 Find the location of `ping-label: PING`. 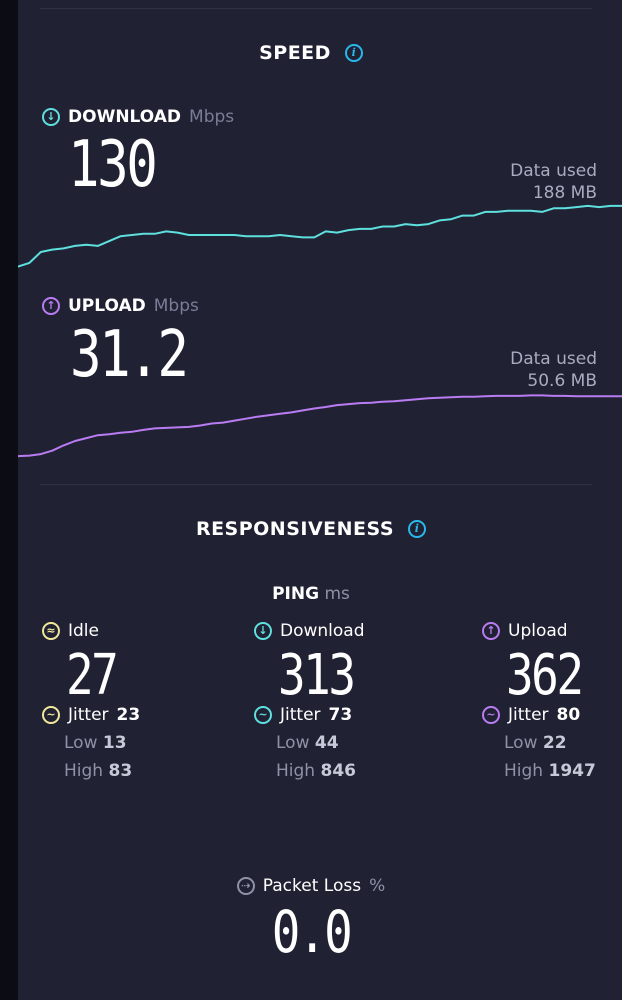

ping-label: PING is located at coordinates (296, 594).